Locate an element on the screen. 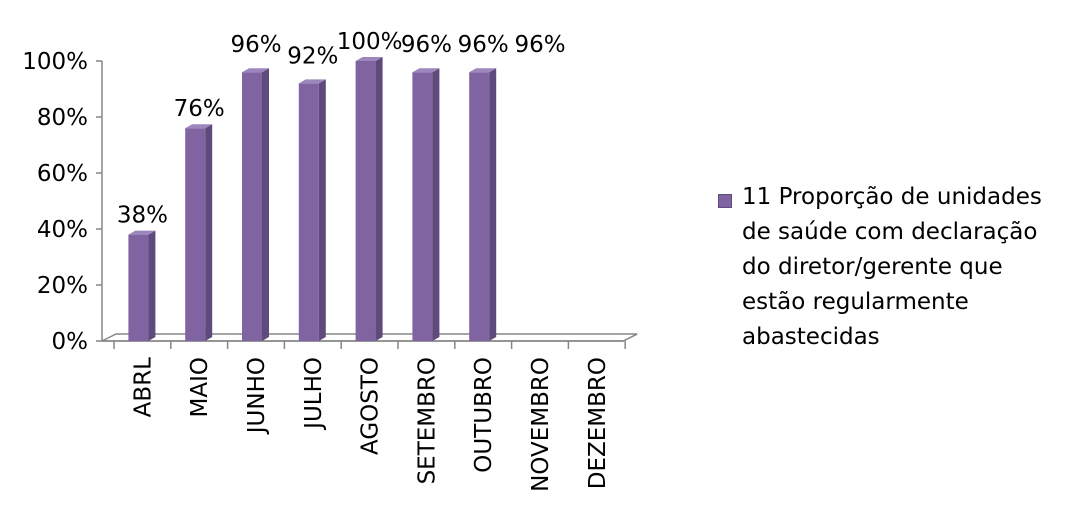 This screenshot has height=516, width=1081. x-category-label: OUTUBRO is located at coordinates (484, 415).